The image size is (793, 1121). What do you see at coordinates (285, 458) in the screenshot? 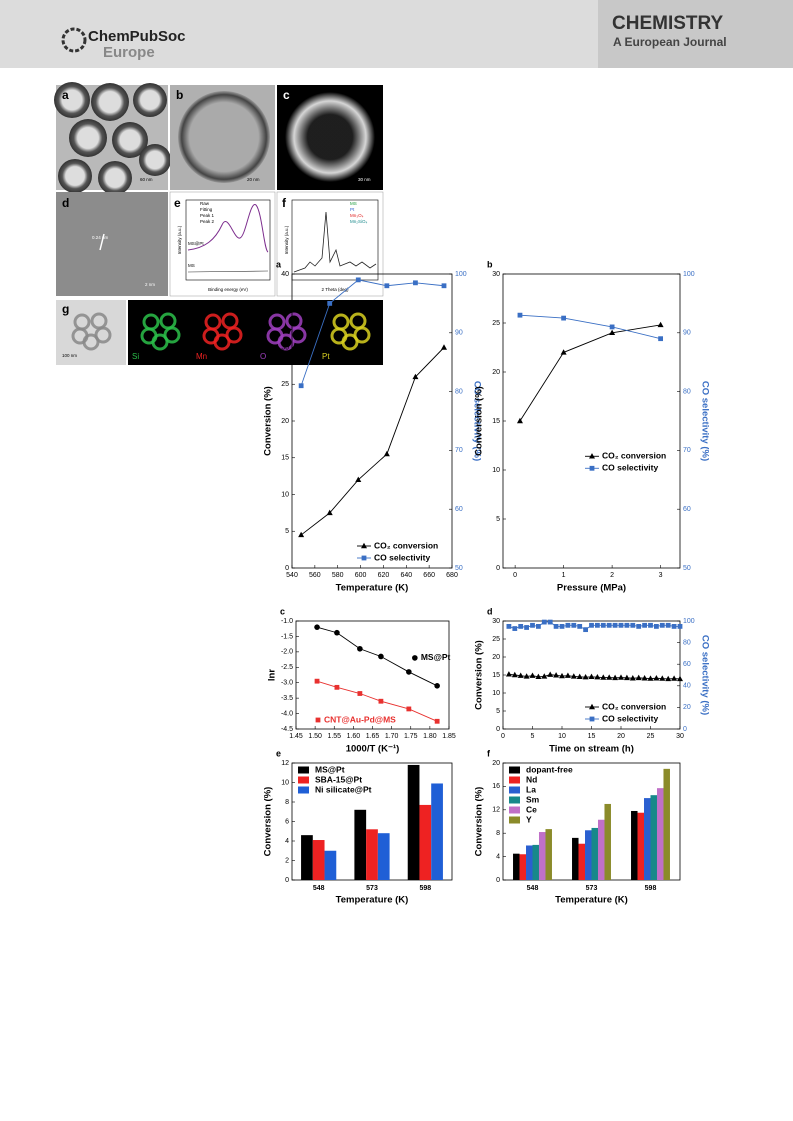
I see `y-tick-label: 15` at bounding box center [285, 458].